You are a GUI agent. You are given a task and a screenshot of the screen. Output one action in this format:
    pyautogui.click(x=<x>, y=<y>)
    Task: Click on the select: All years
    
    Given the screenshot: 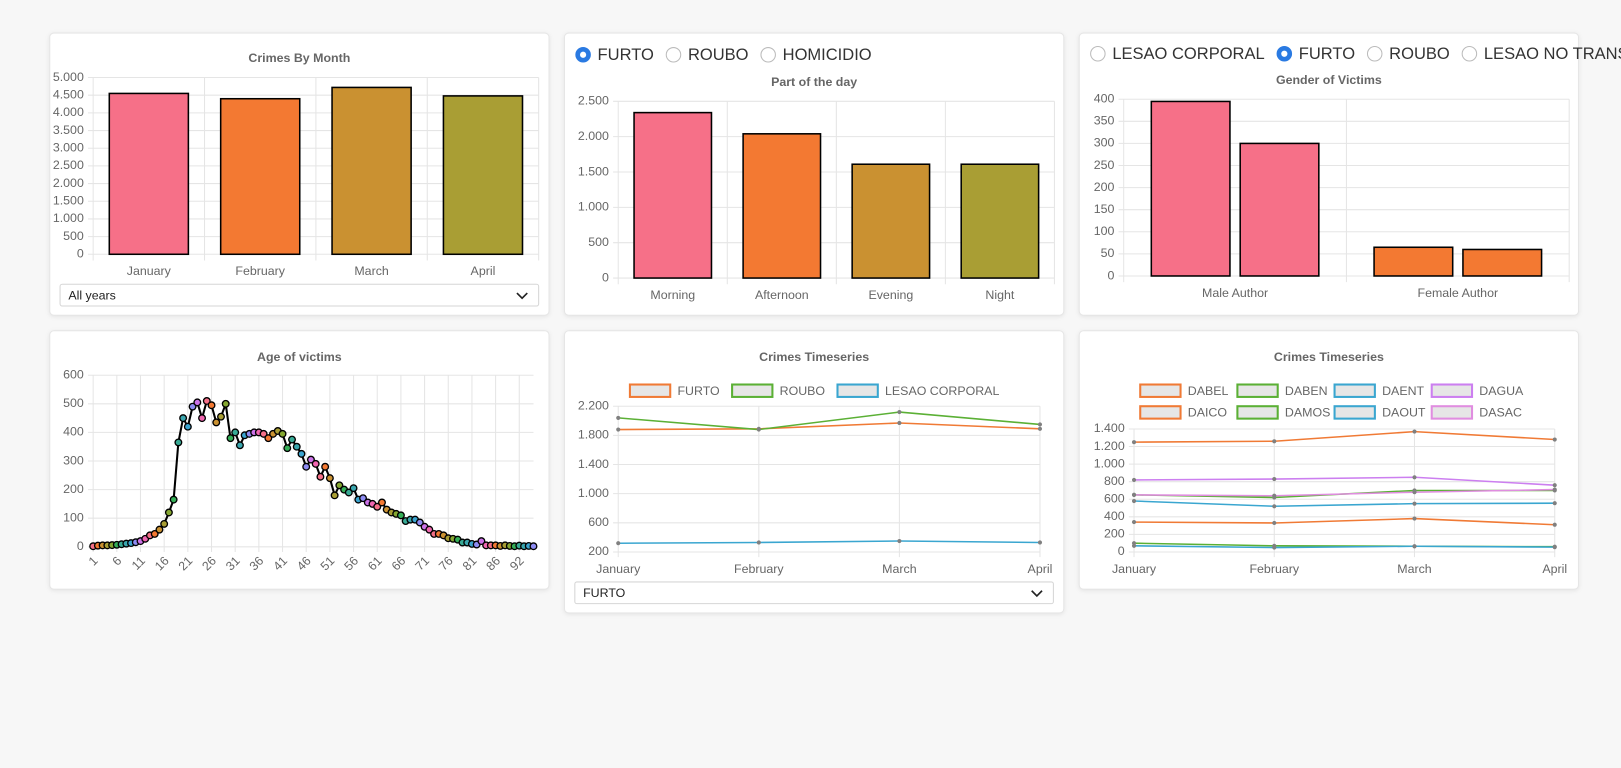 What is the action you would take?
    pyautogui.click(x=299, y=295)
    